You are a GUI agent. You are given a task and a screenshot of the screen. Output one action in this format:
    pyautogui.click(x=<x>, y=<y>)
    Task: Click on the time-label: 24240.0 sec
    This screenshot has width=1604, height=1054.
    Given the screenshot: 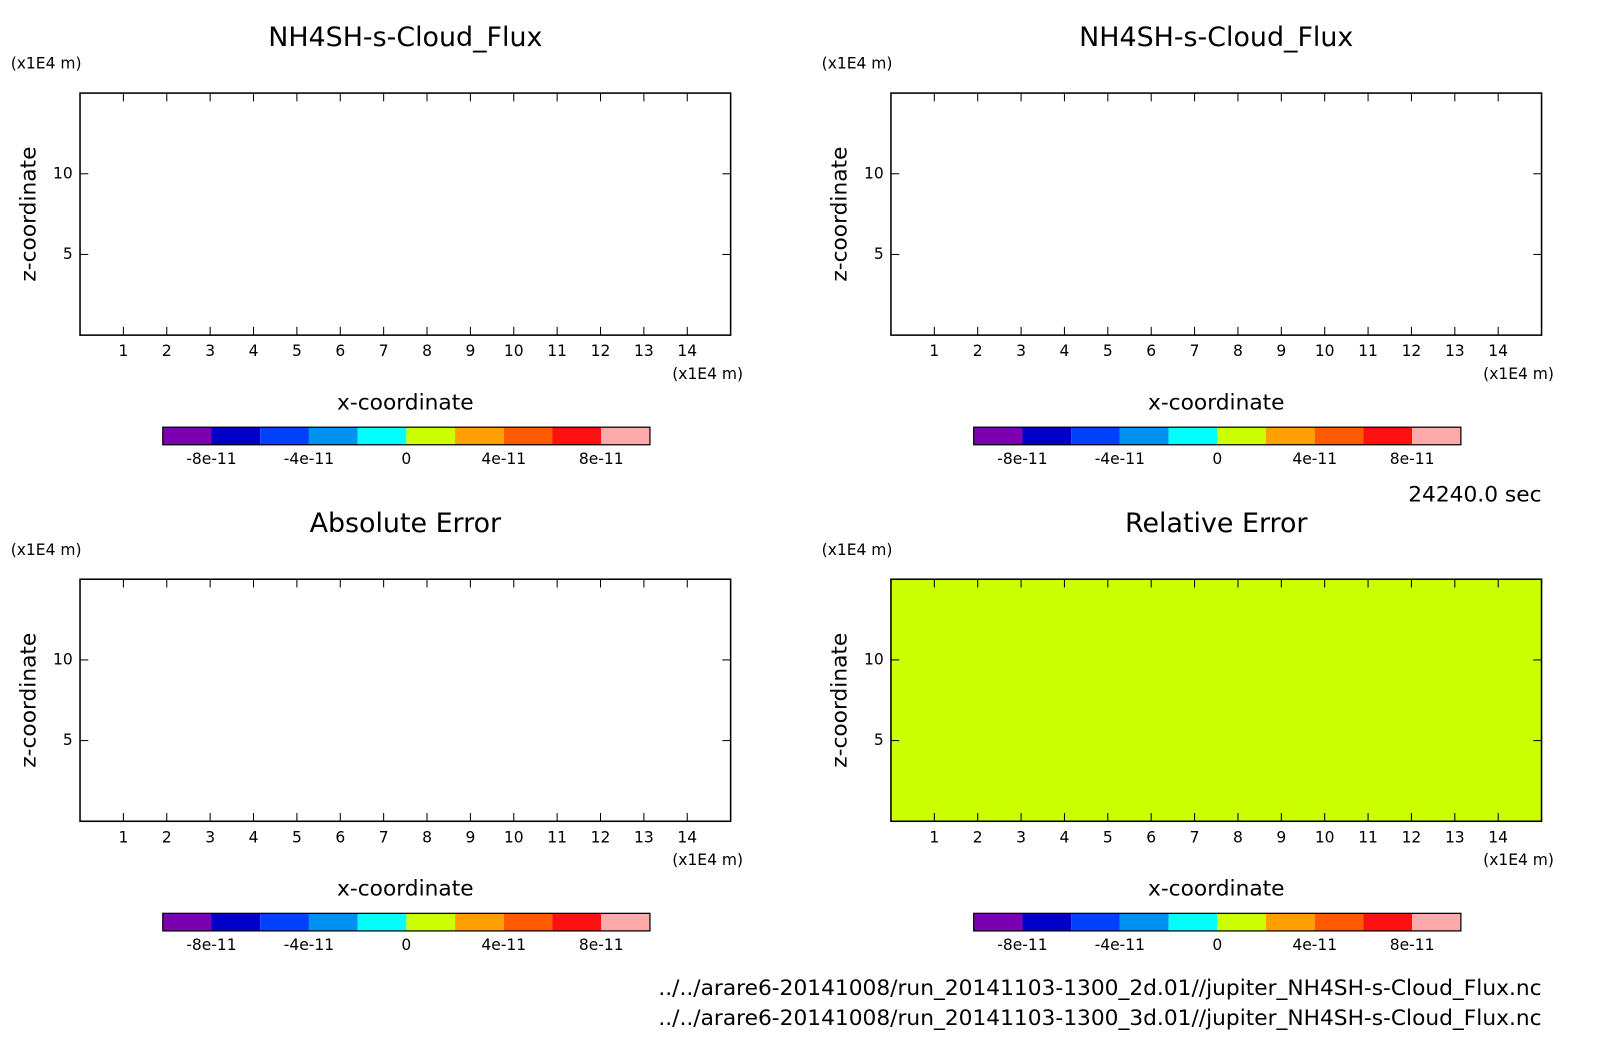 What is the action you would take?
    pyautogui.click(x=1474, y=494)
    